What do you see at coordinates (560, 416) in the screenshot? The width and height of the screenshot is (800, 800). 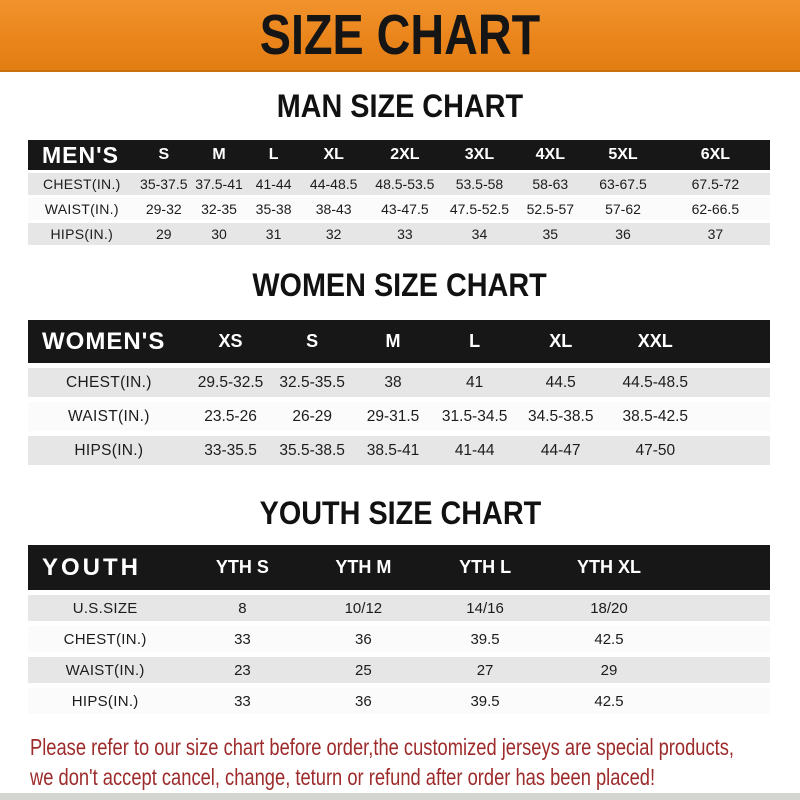 I see `size-value: 34.5-38.5` at bounding box center [560, 416].